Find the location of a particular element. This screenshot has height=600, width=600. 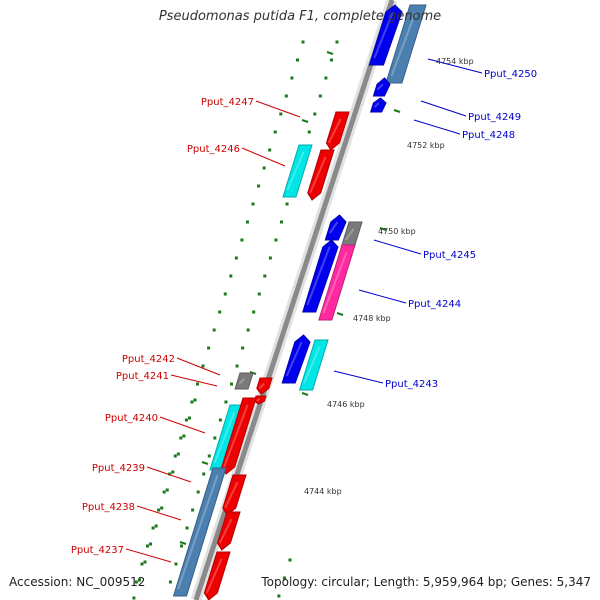

gene-forward-block is located at coordinates (385, 35).